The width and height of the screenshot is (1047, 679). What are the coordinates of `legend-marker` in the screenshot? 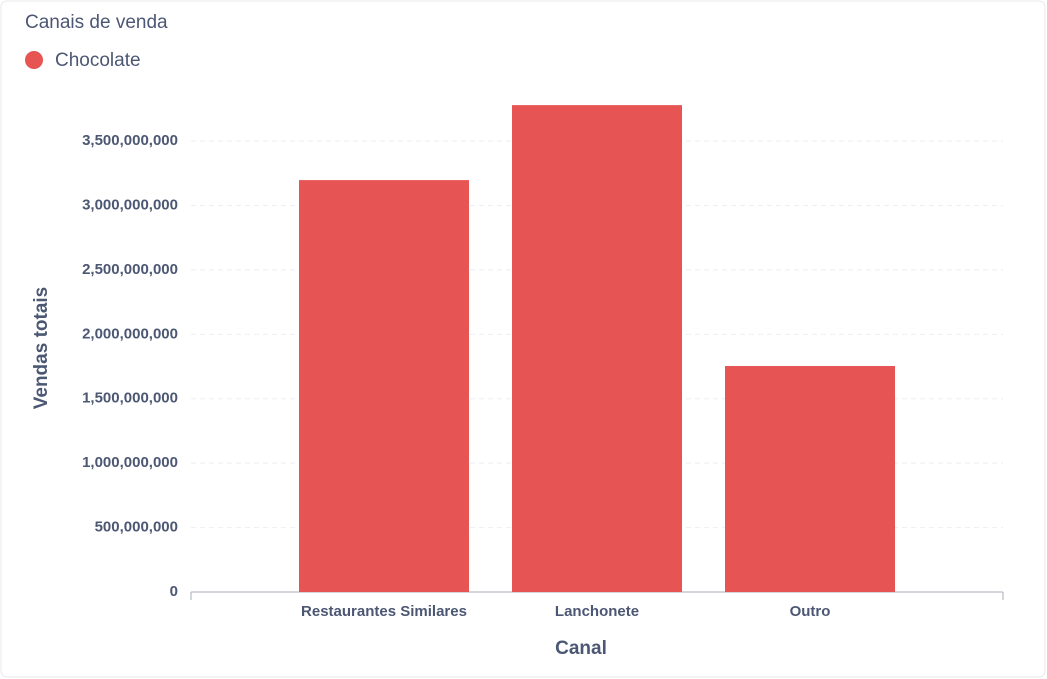 It's located at (34, 60).